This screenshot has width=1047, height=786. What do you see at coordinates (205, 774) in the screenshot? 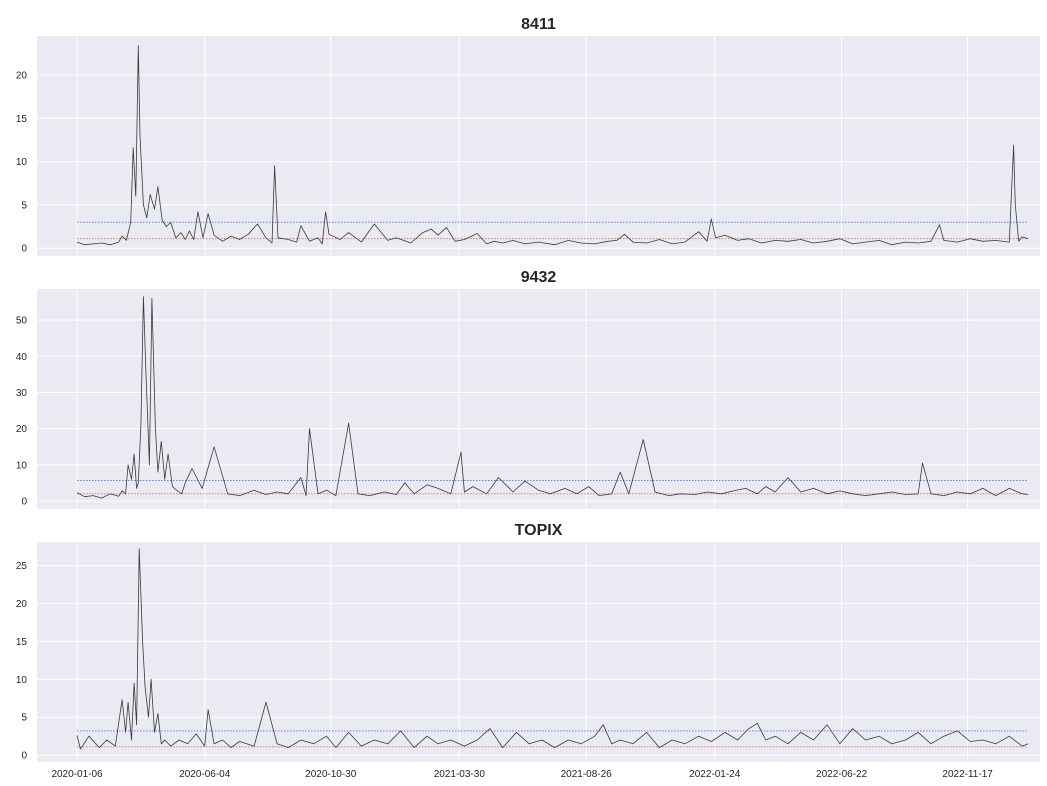
I see `x-tick-label: 2020-06-04` at bounding box center [205, 774].